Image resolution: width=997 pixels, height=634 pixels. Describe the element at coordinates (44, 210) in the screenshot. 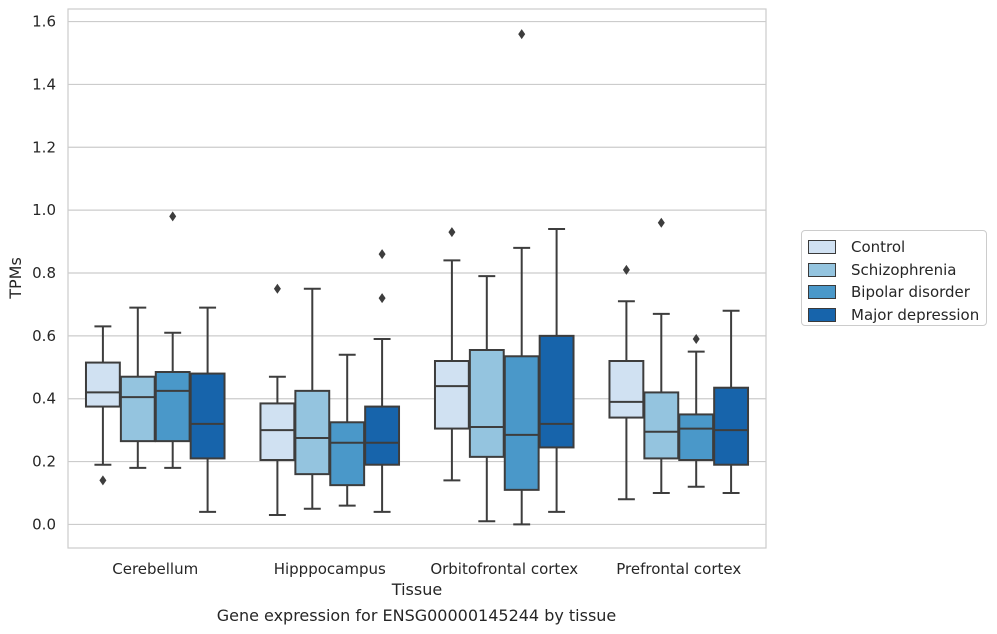

I see `y-tick-label: 1.0` at that location.